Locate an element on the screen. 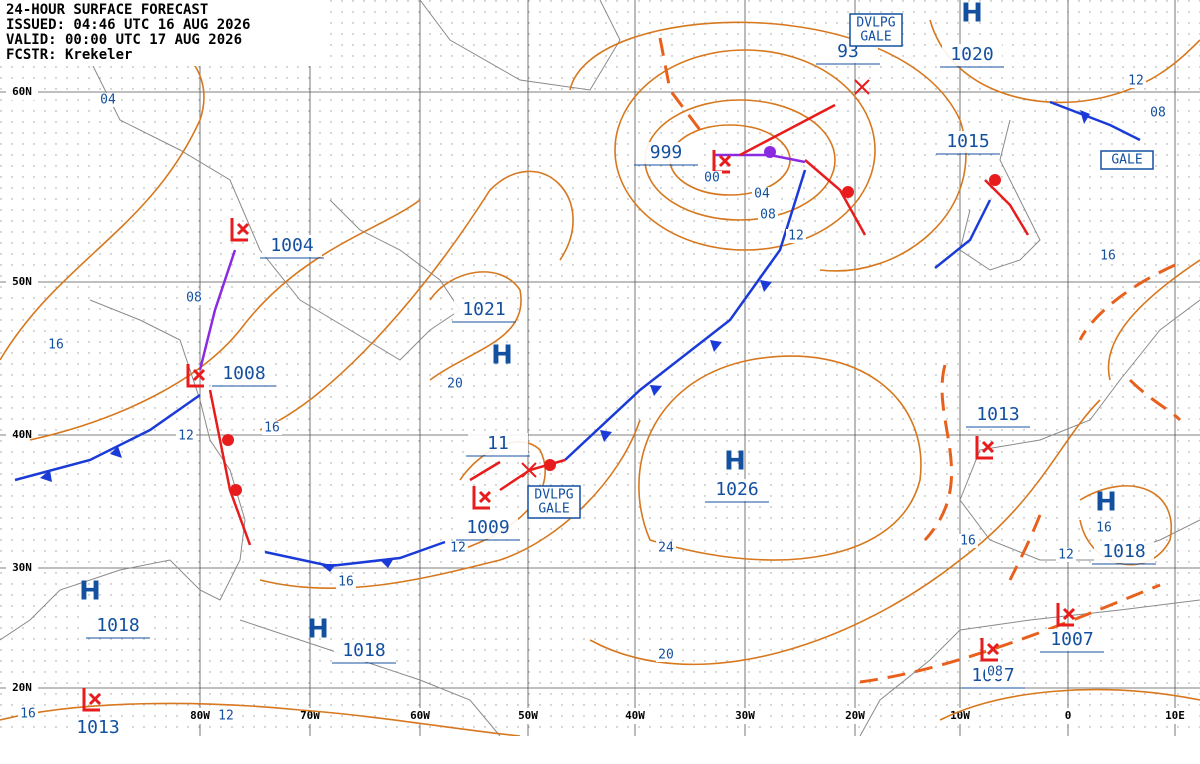  longitude-label: 30W is located at coordinates (745, 715).